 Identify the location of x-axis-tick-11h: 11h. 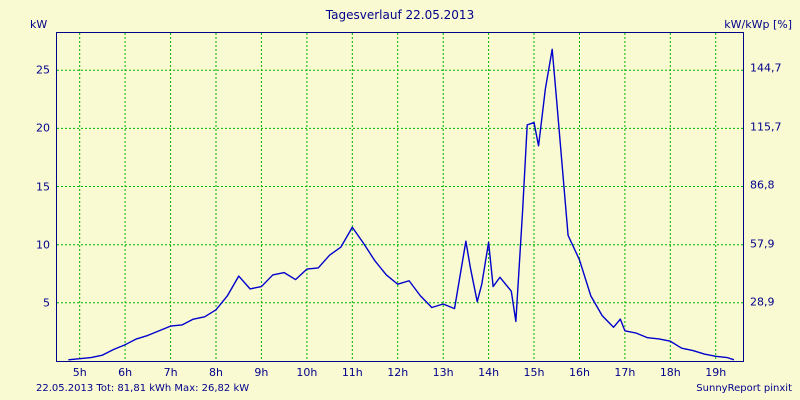
(352, 372).